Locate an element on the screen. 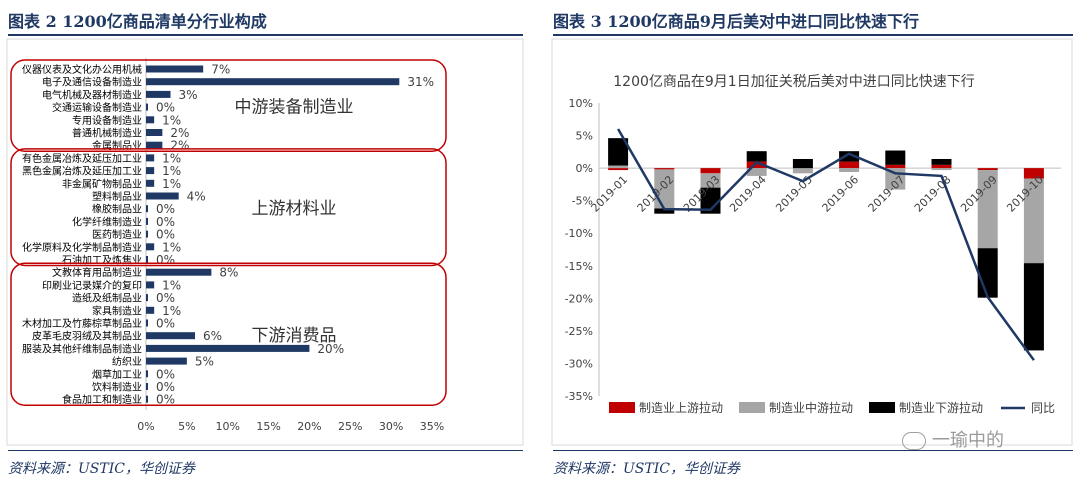  y-tick-label: -5% is located at coordinates (582, 201).